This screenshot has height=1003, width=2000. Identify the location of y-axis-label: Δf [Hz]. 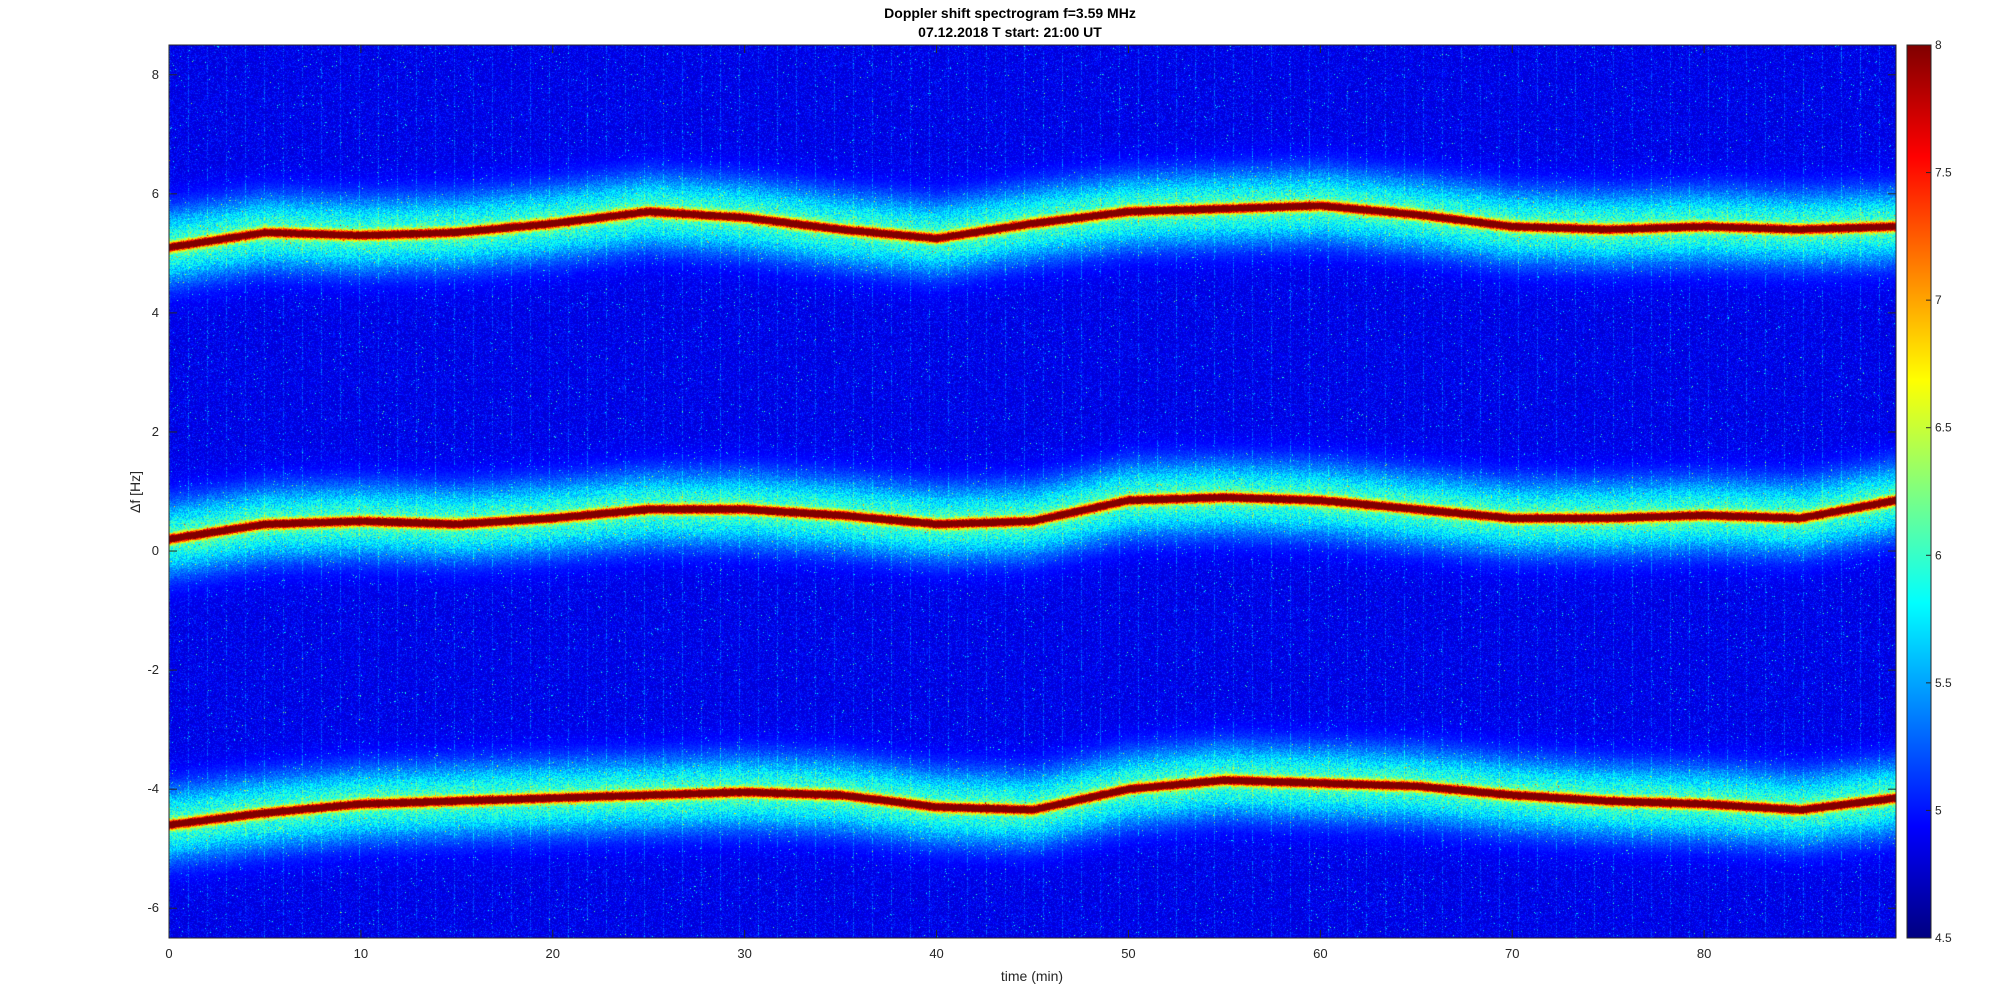
(135, 492).